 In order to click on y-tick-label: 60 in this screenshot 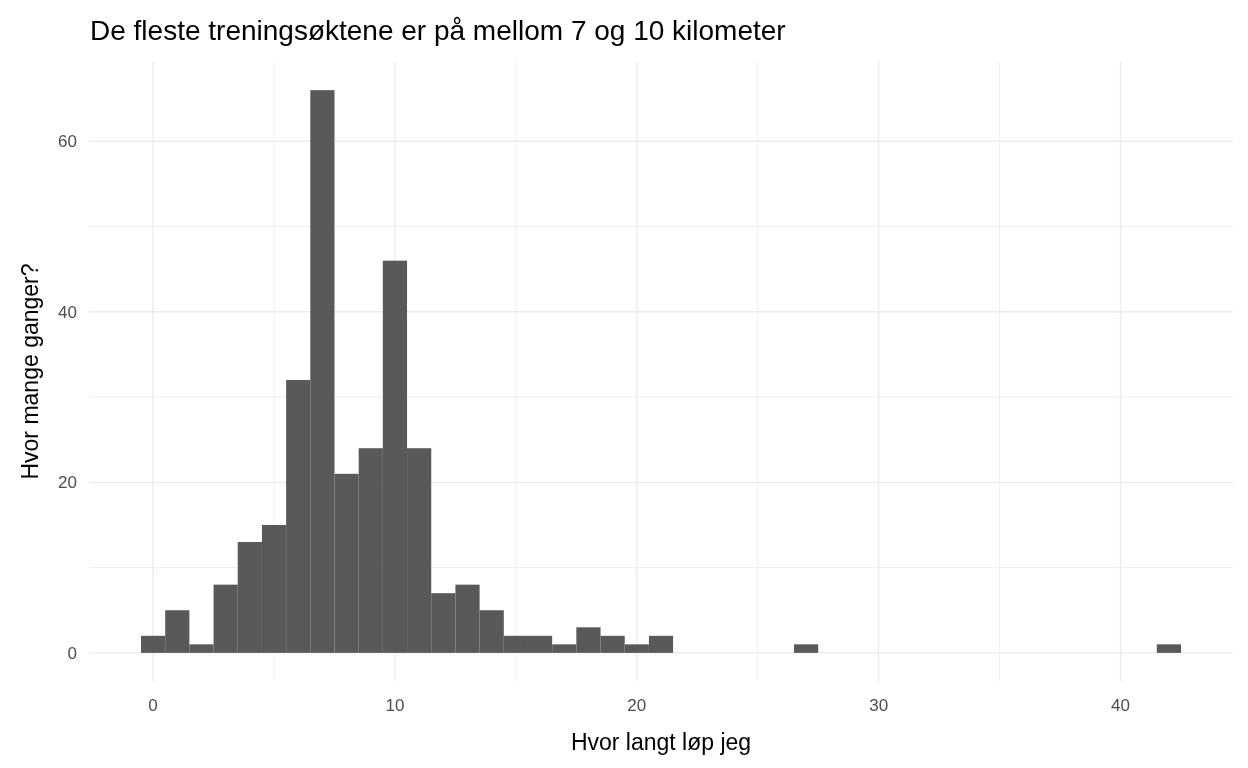, I will do `click(67, 142)`.